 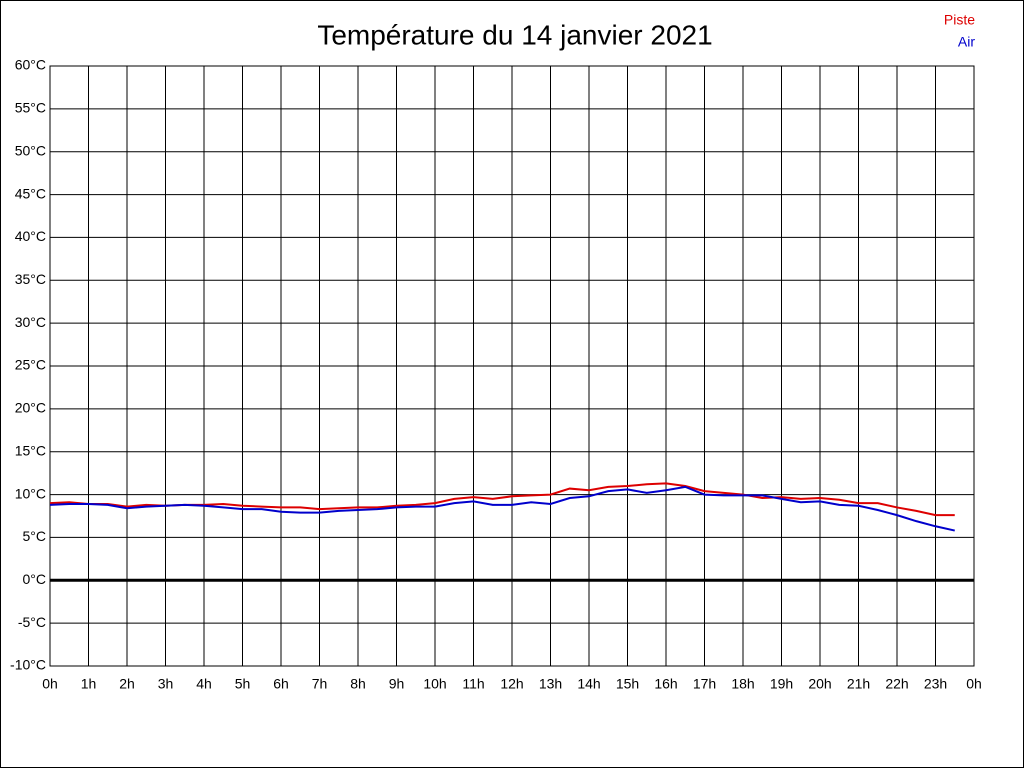 I want to click on x-tick-label: 13h, so click(x=550, y=684).